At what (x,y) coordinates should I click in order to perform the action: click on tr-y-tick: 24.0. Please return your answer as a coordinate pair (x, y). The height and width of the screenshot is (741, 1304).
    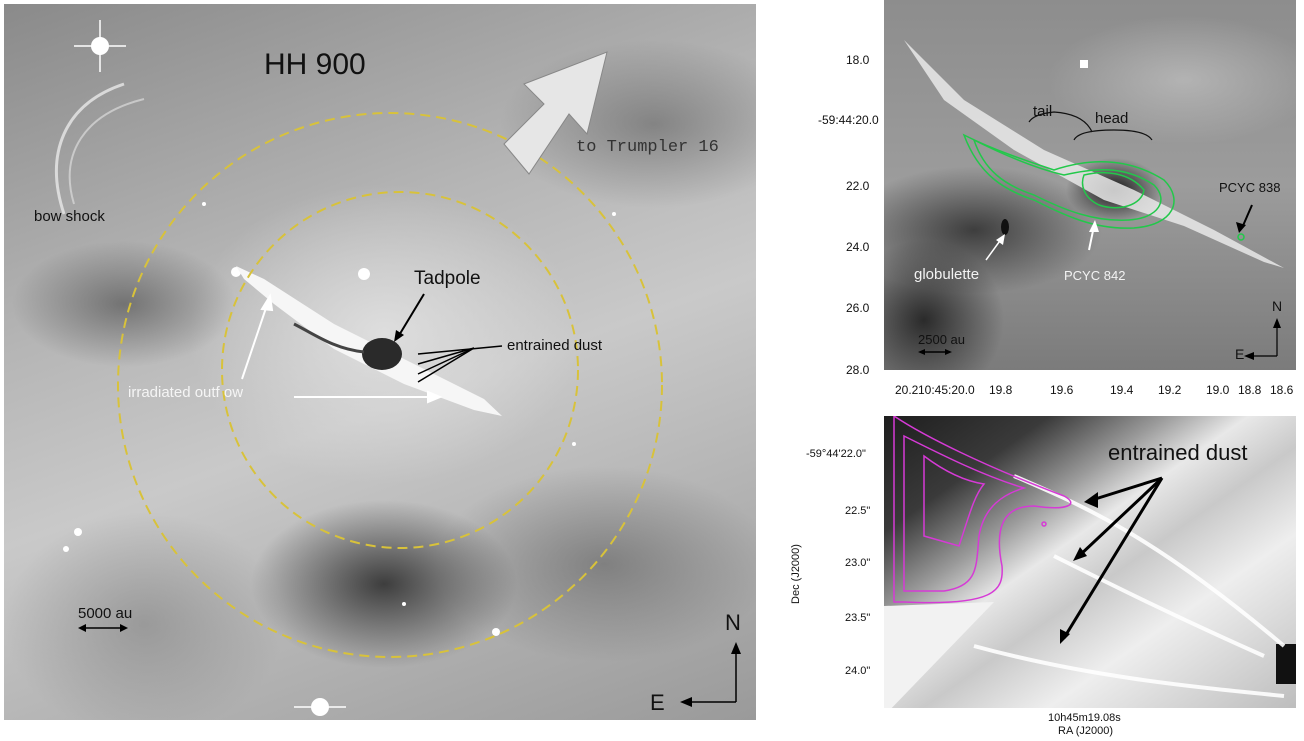
    Looking at the image, I should click on (858, 247).